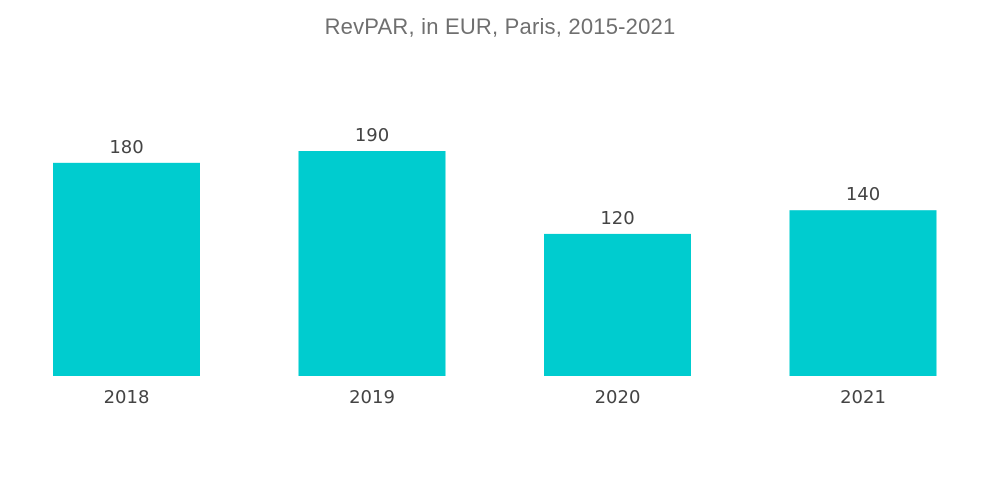  Describe the element at coordinates (372, 135) in the screenshot. I see `value-label-2019: 190` at that location.